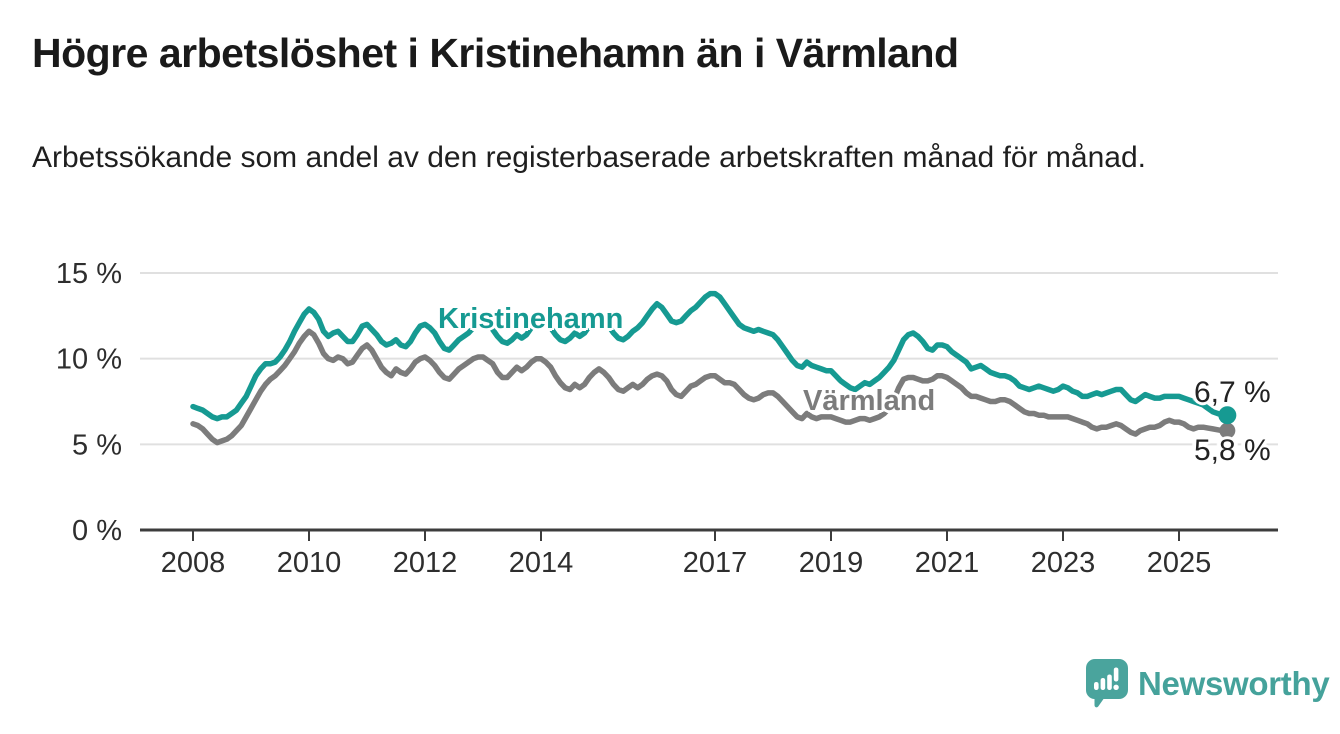 The image size is (1340, 734). I want to click on x-tick-label-2010: 2010, so click(309, 563).